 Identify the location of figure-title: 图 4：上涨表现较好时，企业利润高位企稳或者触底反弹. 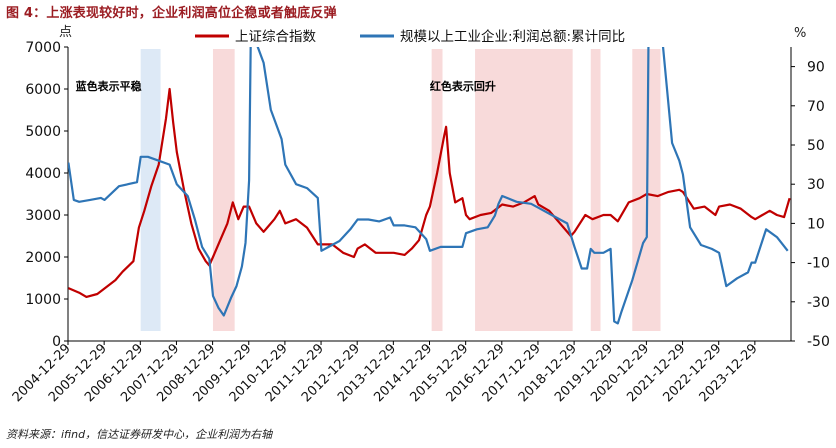
(171, 13).